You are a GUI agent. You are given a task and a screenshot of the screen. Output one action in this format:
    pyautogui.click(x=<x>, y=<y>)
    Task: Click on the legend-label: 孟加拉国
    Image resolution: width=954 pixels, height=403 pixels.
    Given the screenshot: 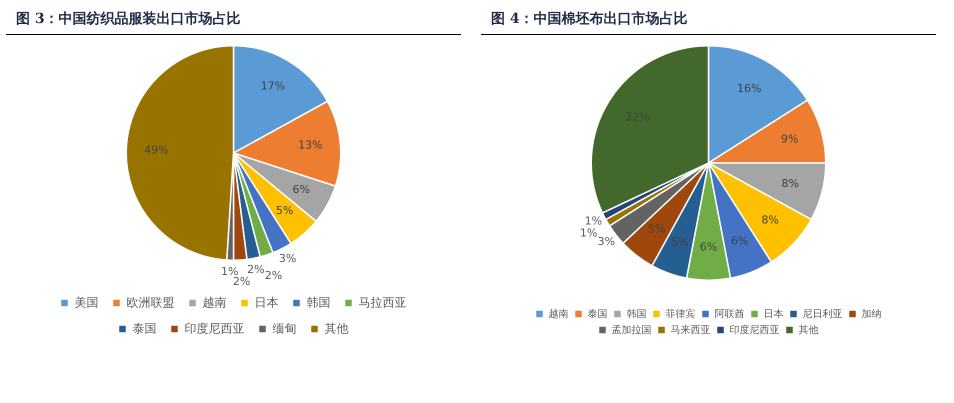 What is the action you would take?
    pyautogui.click(x=632, y=330)
    